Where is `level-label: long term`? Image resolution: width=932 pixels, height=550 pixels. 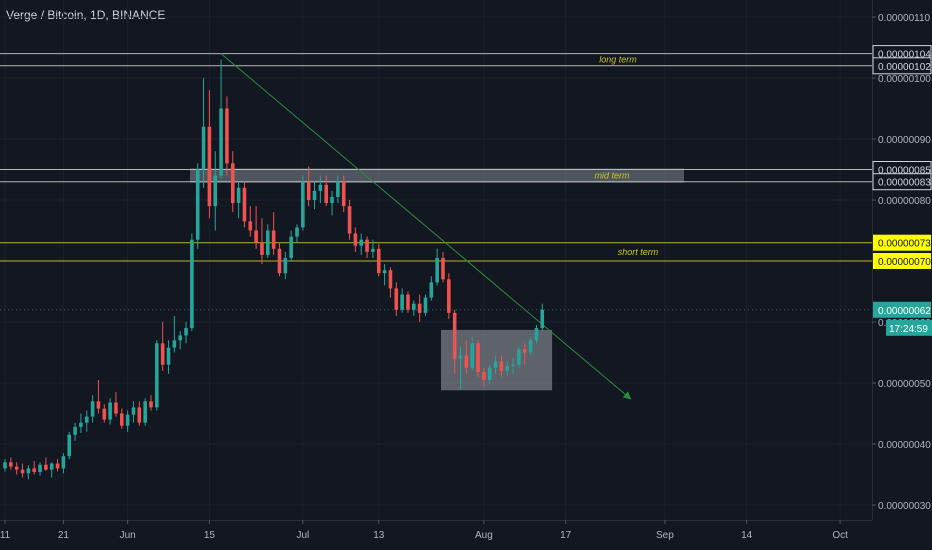
level-label: long term is located at coordinates (618, 60).